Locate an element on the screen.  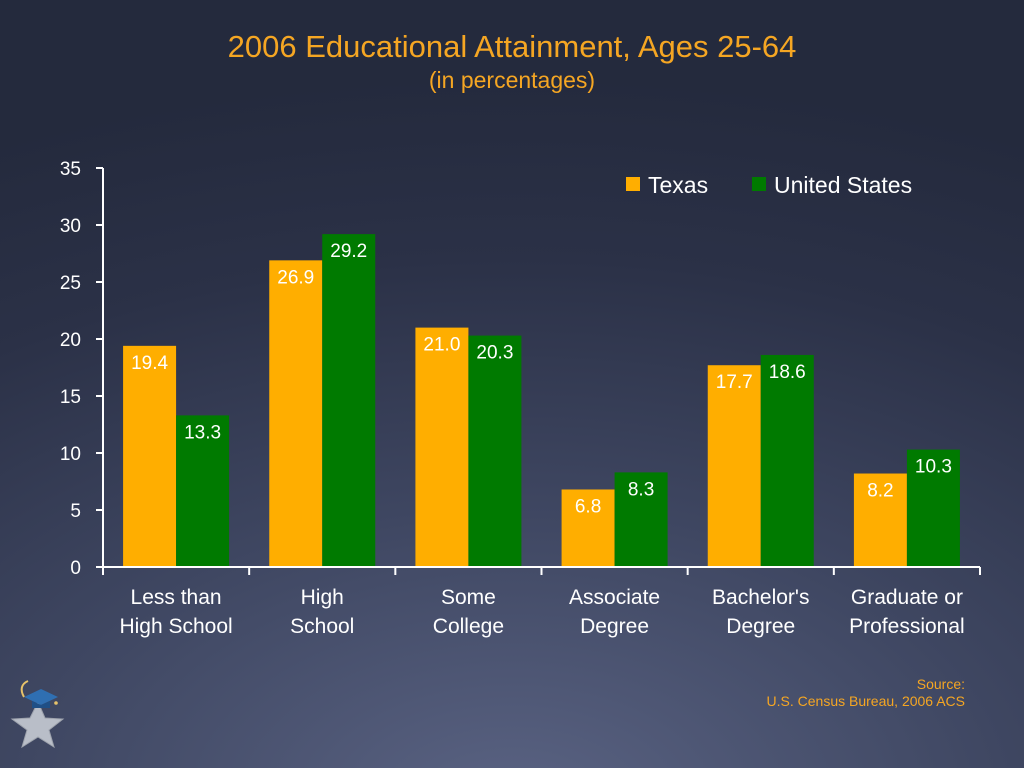
y-tick-label: 5 is located at coordinates (75, 511).